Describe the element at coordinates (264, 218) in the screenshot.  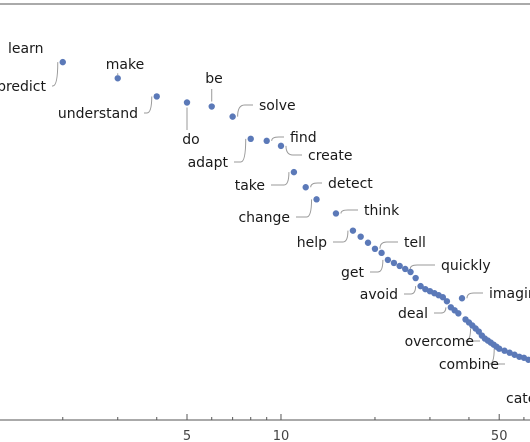
I see `point-label-change: change` at that location.